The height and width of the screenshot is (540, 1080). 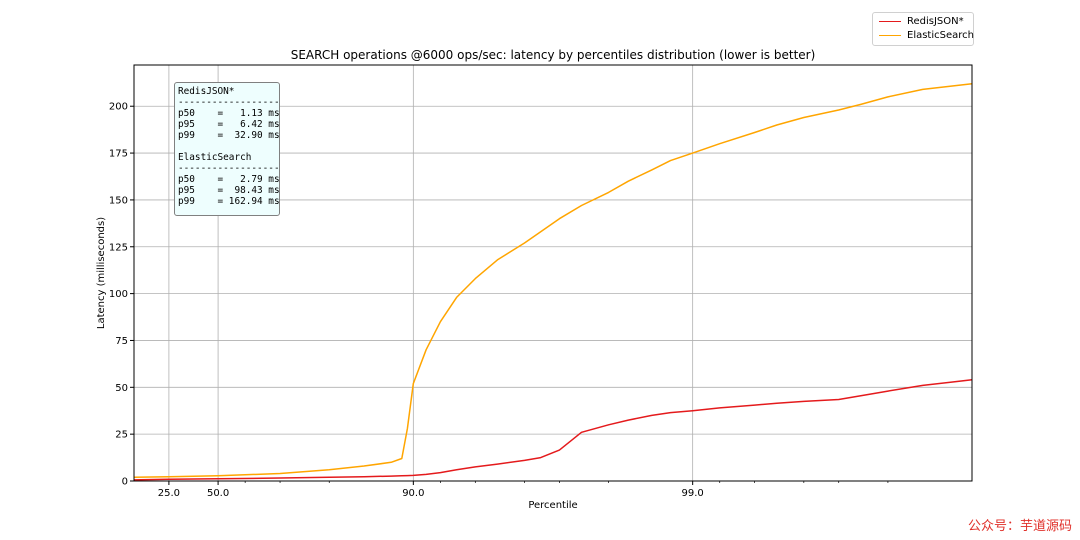 What do you see at coordinates (940, 35) in the screenshot?
I see `legend-label-elasticsearch: ElasticSearch` at bounding box center [940, 35].